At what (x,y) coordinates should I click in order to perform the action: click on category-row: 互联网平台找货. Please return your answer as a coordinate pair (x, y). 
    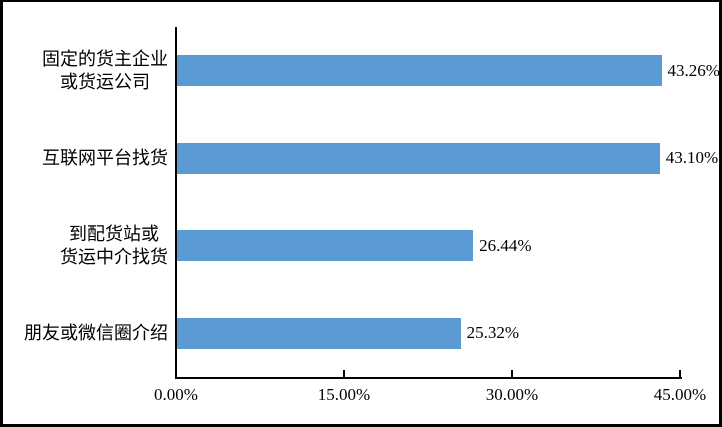
    Looking at the image, I should click on (87, 159).